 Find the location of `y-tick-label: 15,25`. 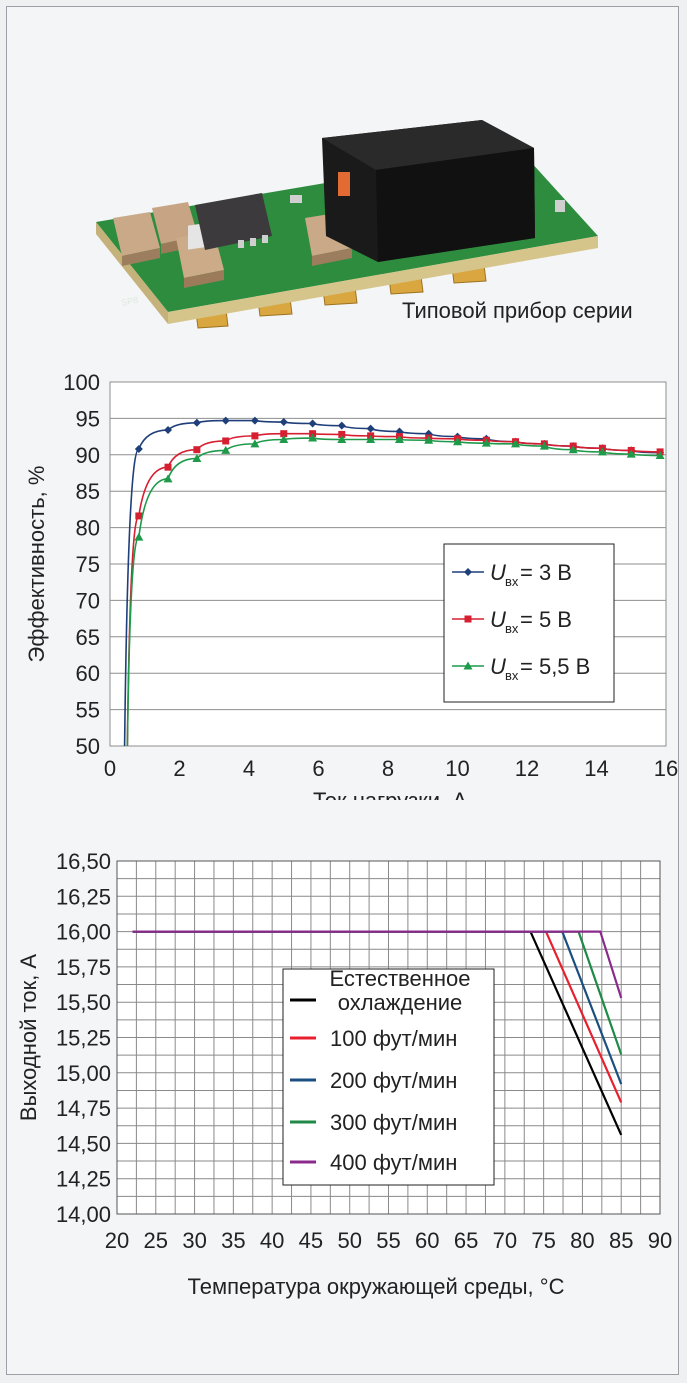

y-tick-label: 15,25 is located at coordinates (83, 1038).